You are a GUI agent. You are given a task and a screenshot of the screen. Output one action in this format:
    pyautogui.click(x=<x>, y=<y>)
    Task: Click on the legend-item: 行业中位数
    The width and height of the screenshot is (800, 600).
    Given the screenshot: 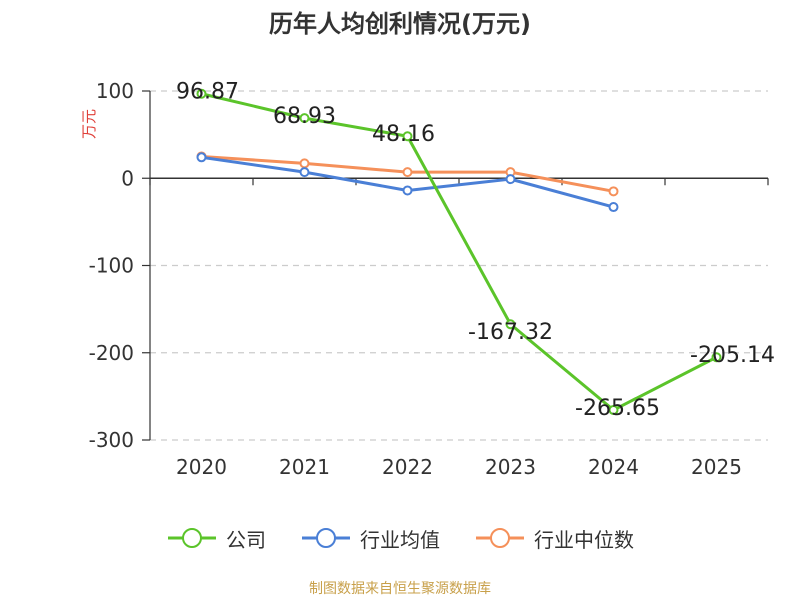 What is the action you would take?
    pyautogui.click(x=554, y=538)
    